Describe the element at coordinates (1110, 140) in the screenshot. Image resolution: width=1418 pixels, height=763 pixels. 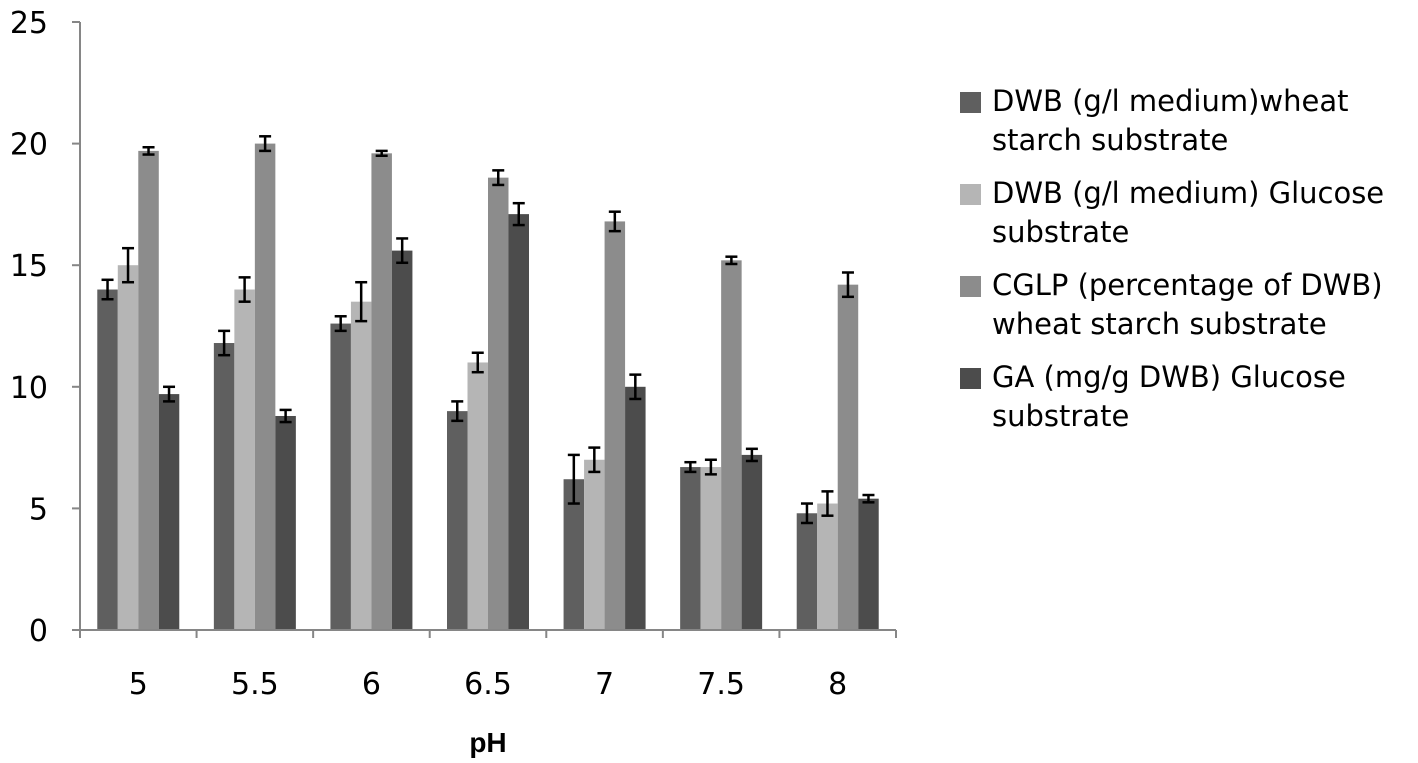
I see `legend-label-line: starch substrate` at that location.